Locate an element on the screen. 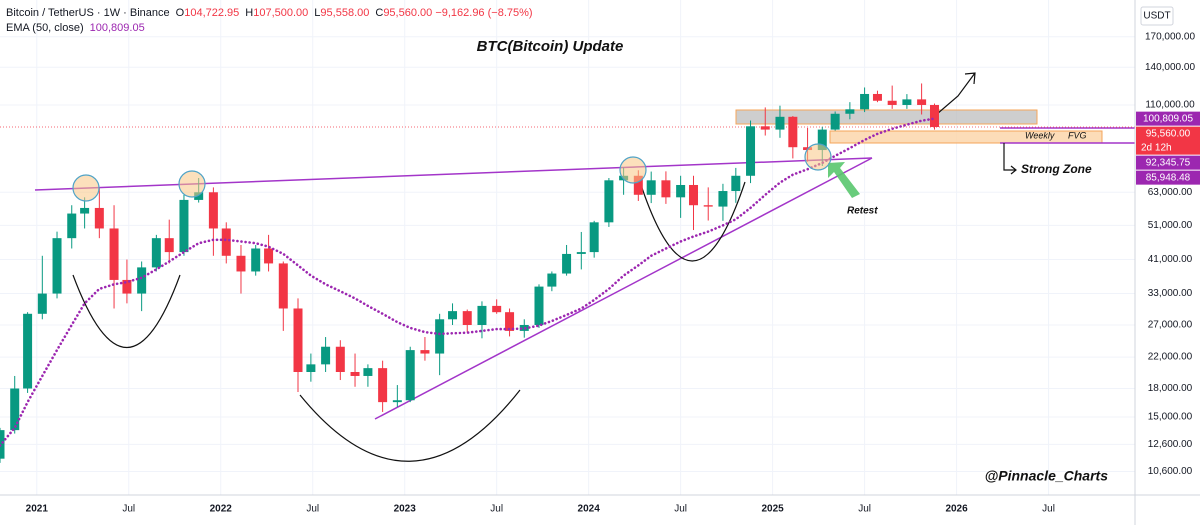  annotation: FVG is located at coordinates (1077, 135).